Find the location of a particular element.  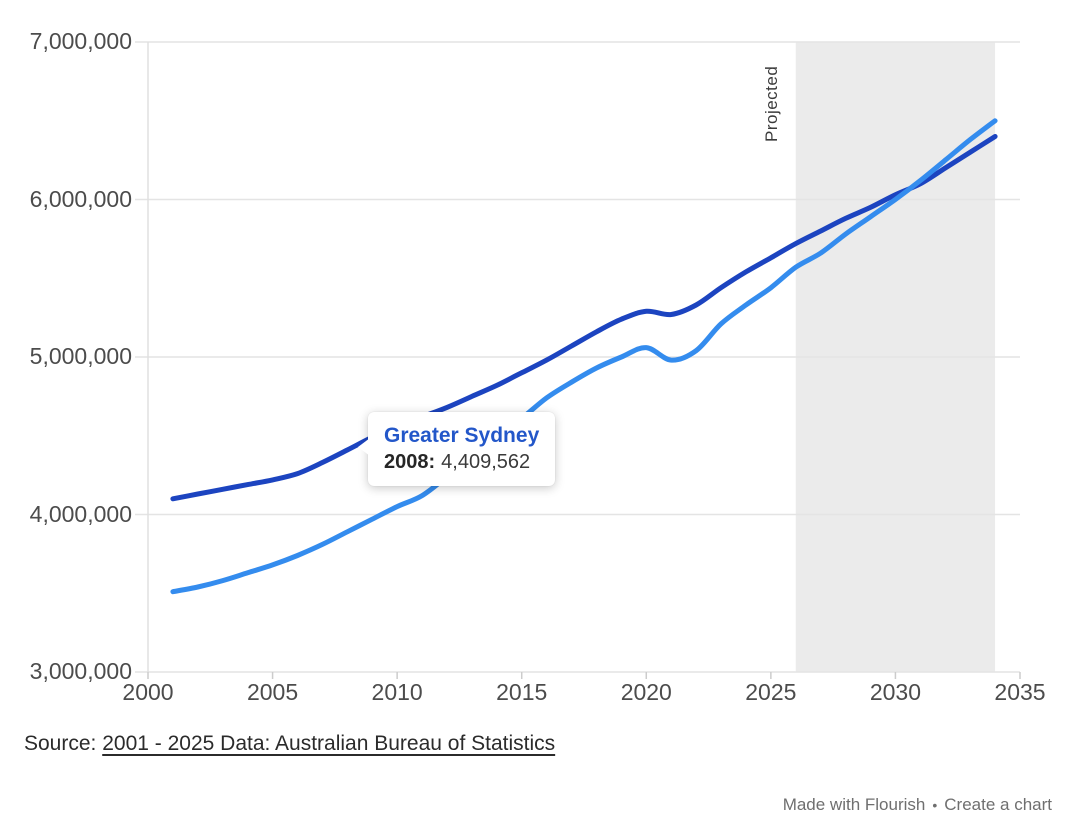

x-axis-tick-label: 2010 is located at coordinates (397, 692).